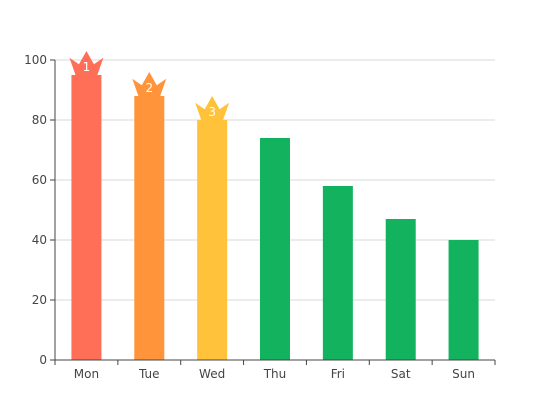 This screenshot has width=550, height=420. What do you see at coordinates (338, 374) in the screenshot?
I see `x-tick-label-fri: Fri` at bounding box center [338, 374].